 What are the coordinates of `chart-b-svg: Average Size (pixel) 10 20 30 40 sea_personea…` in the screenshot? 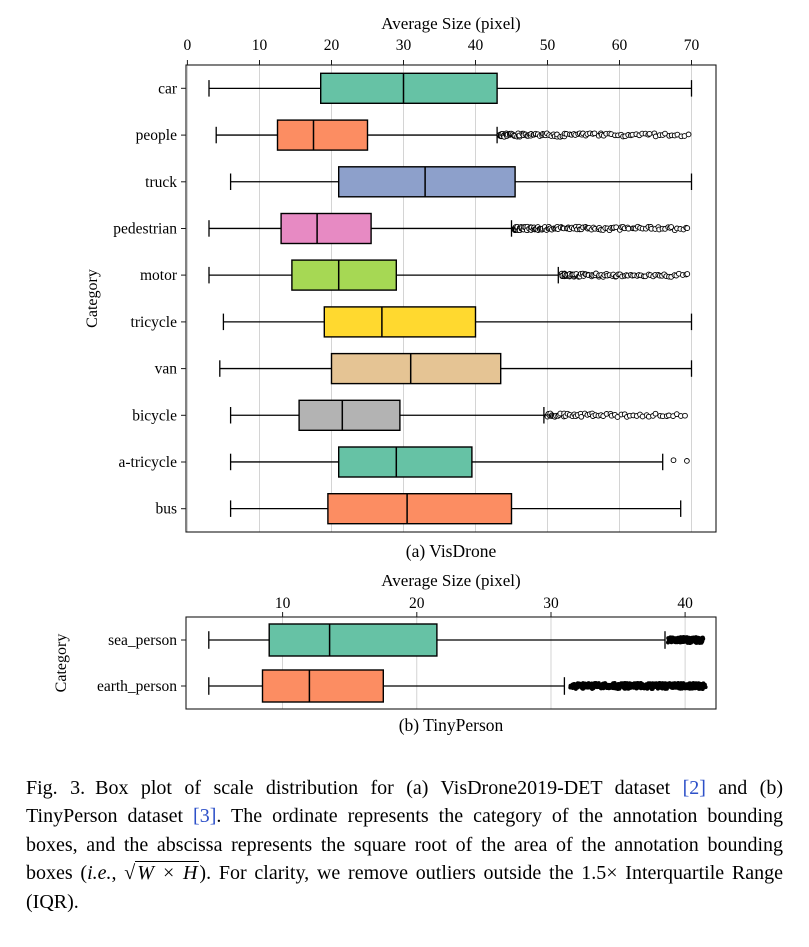 It's located at (385, 653).